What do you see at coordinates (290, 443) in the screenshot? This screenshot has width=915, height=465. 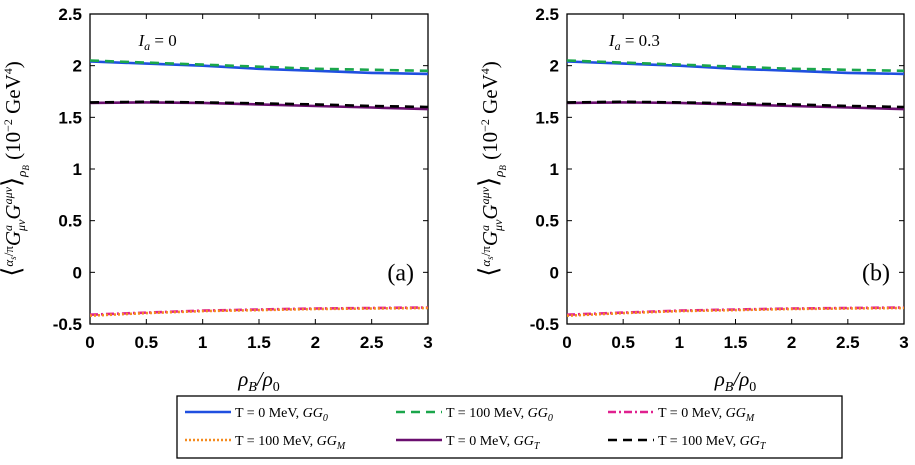 I see `legend-entry-4: T = 100 MeV, GGM` at bounding box center [290, 443].